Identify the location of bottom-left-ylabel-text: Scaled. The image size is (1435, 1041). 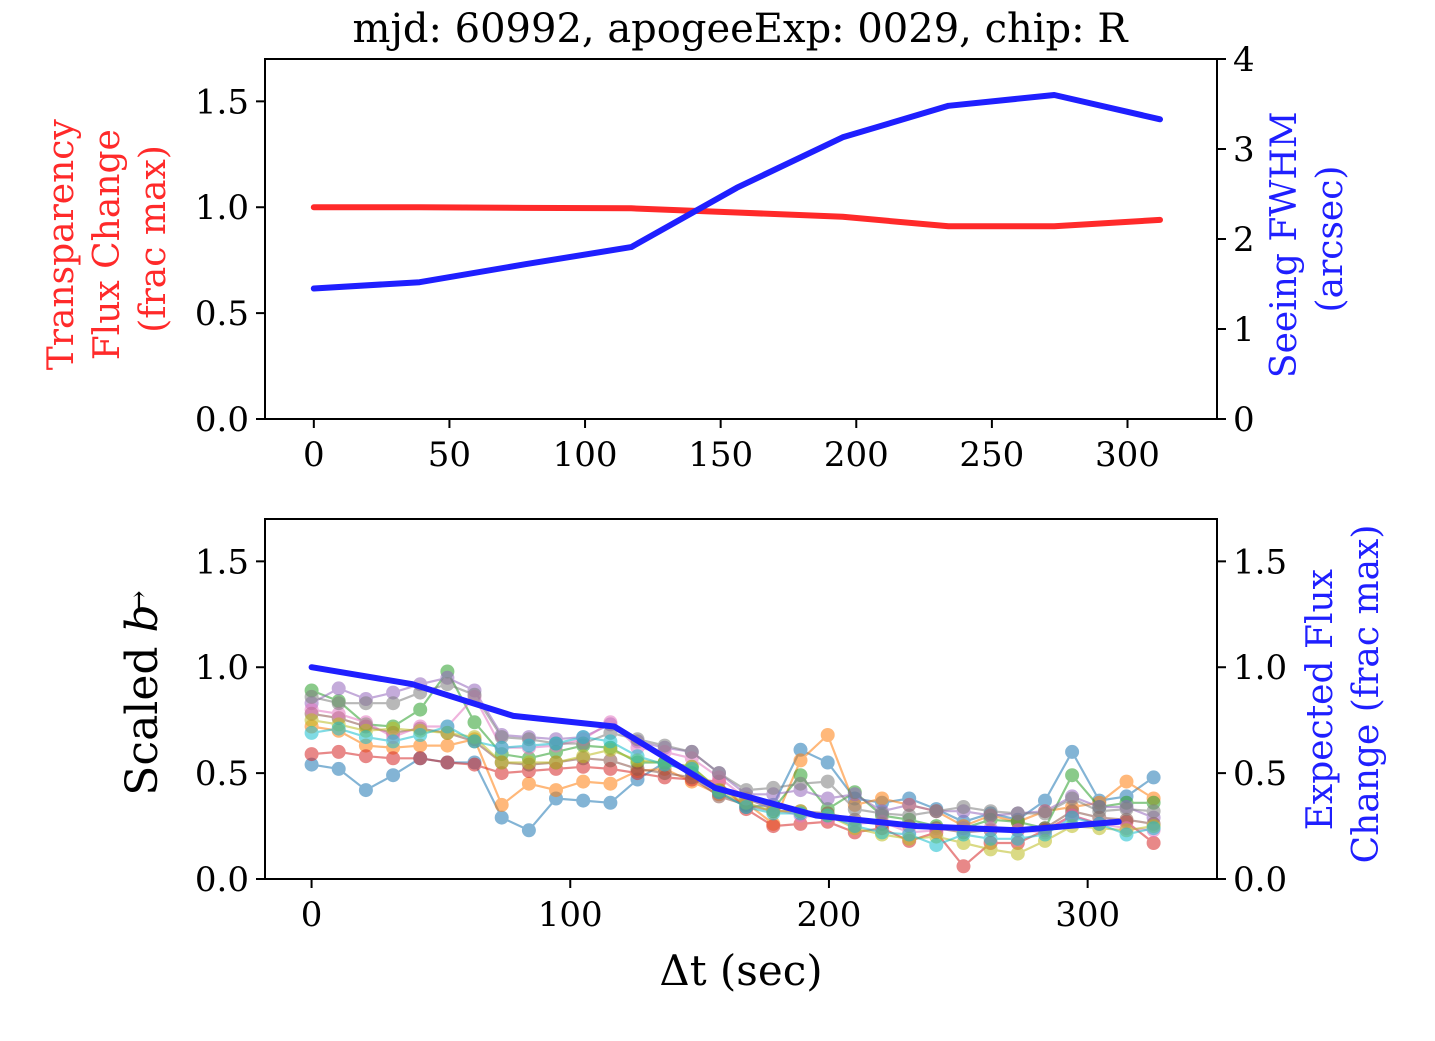
(142, 713).